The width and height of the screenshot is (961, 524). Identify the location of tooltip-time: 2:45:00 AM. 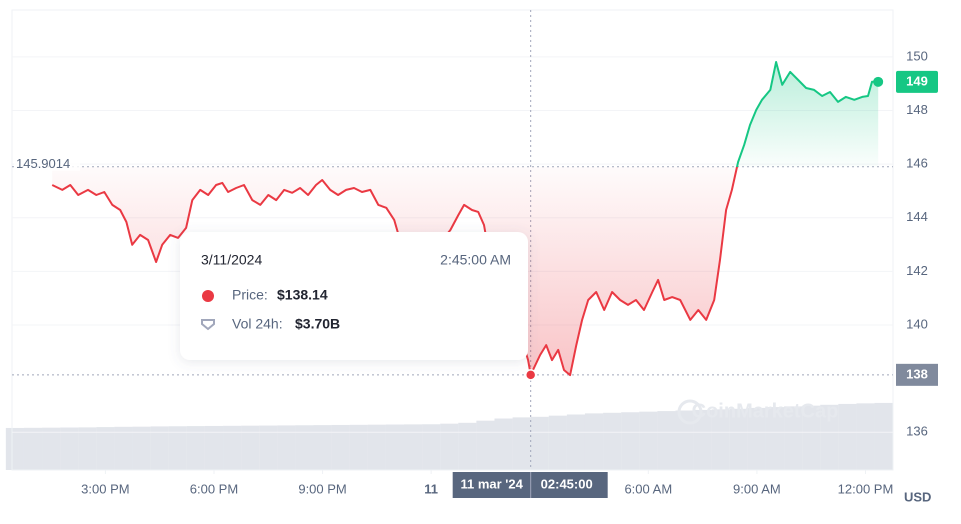
(475, 260).